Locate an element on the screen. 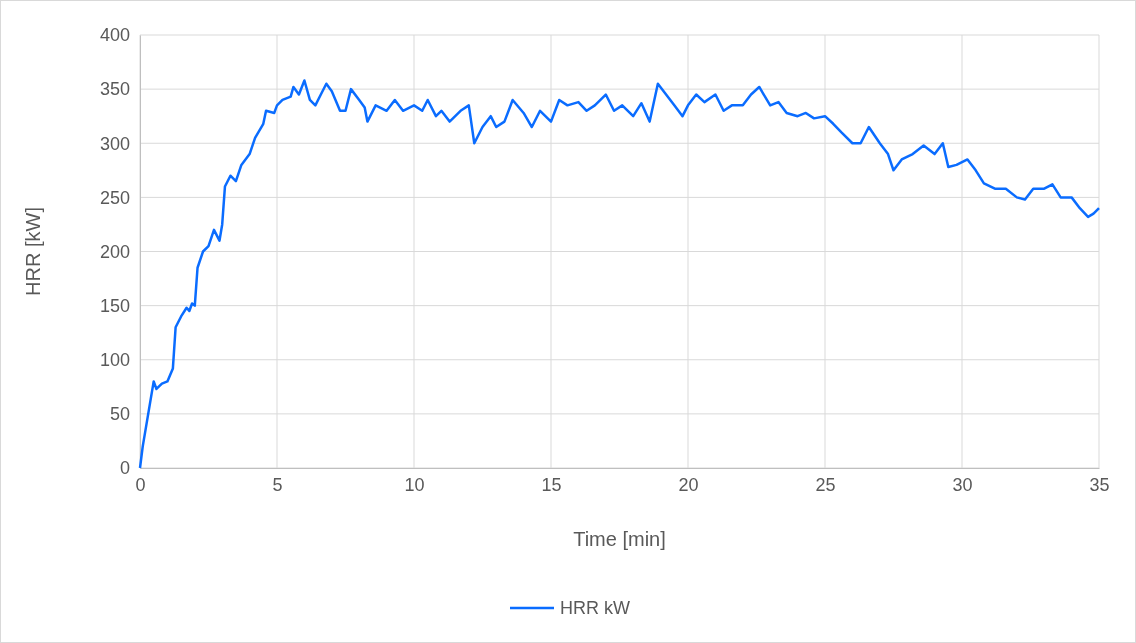 This screenshot has height=643, width=1136. x-tick-label: 25 is located at coordinates (825, 484).